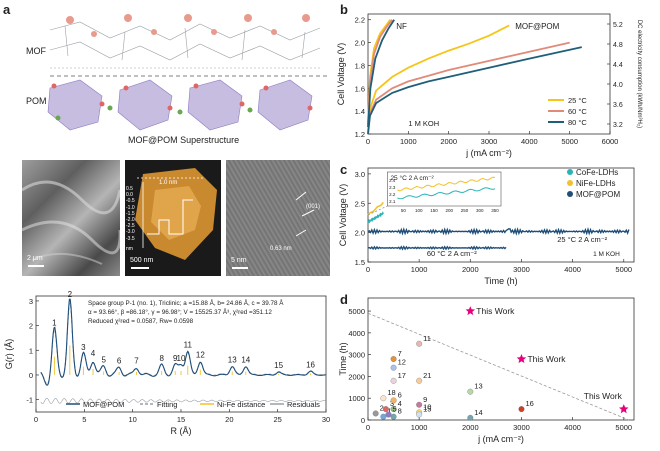 This screenshot has height=451, width=660. Describe the element at coordinates (36, 51) in the screenshot. I see `mof-layer-label: MOF` at that location.